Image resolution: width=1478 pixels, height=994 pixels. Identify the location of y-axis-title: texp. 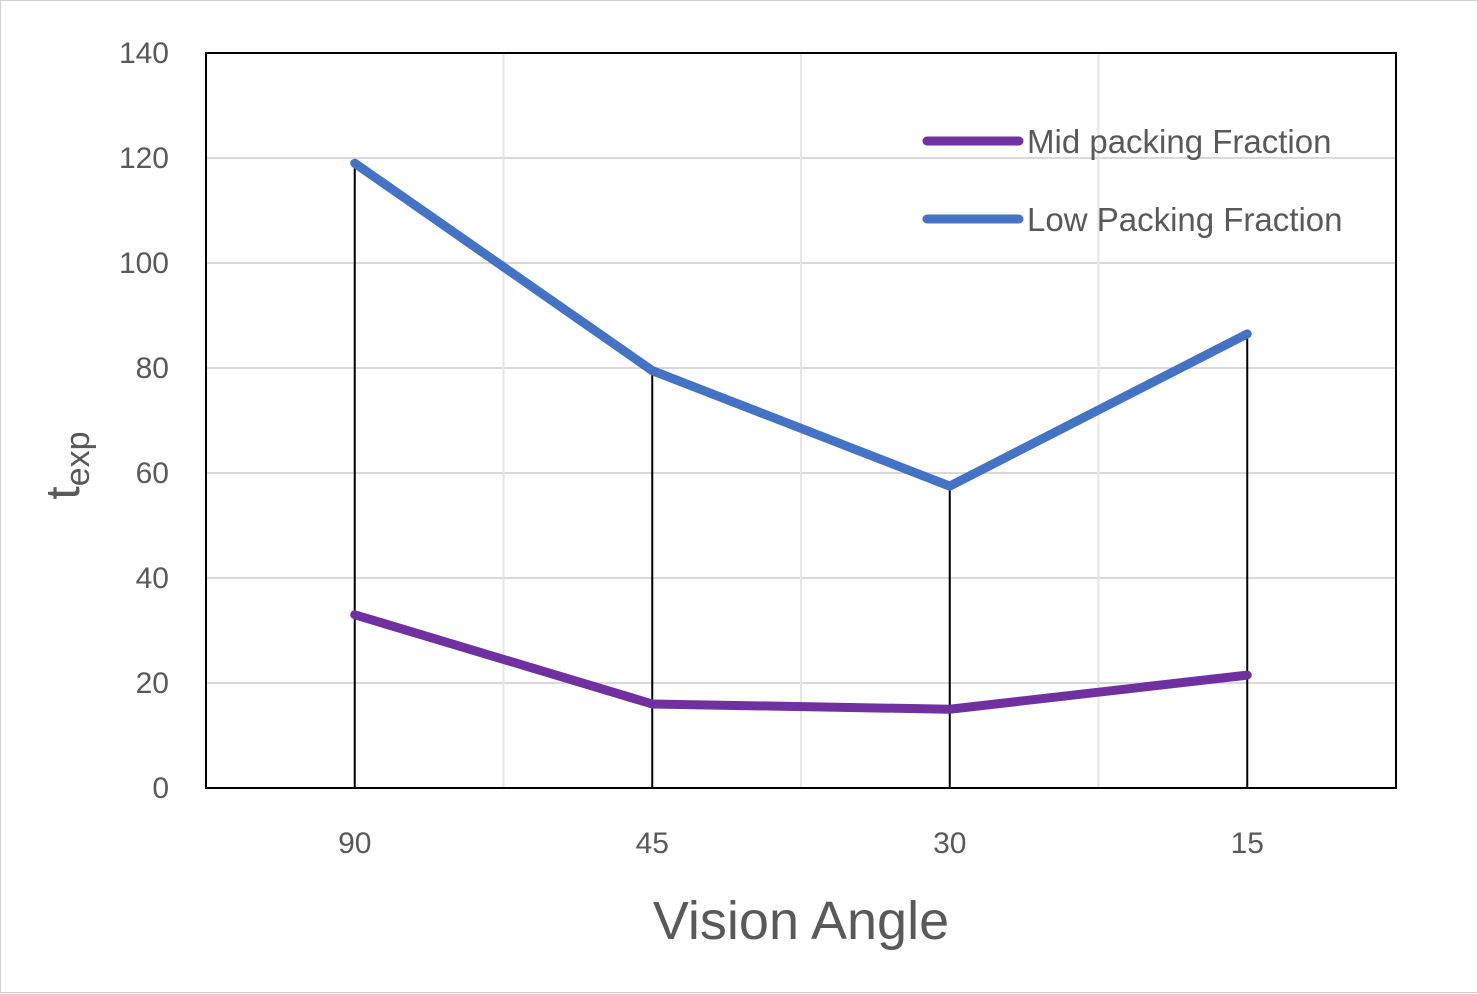
(67, 465).